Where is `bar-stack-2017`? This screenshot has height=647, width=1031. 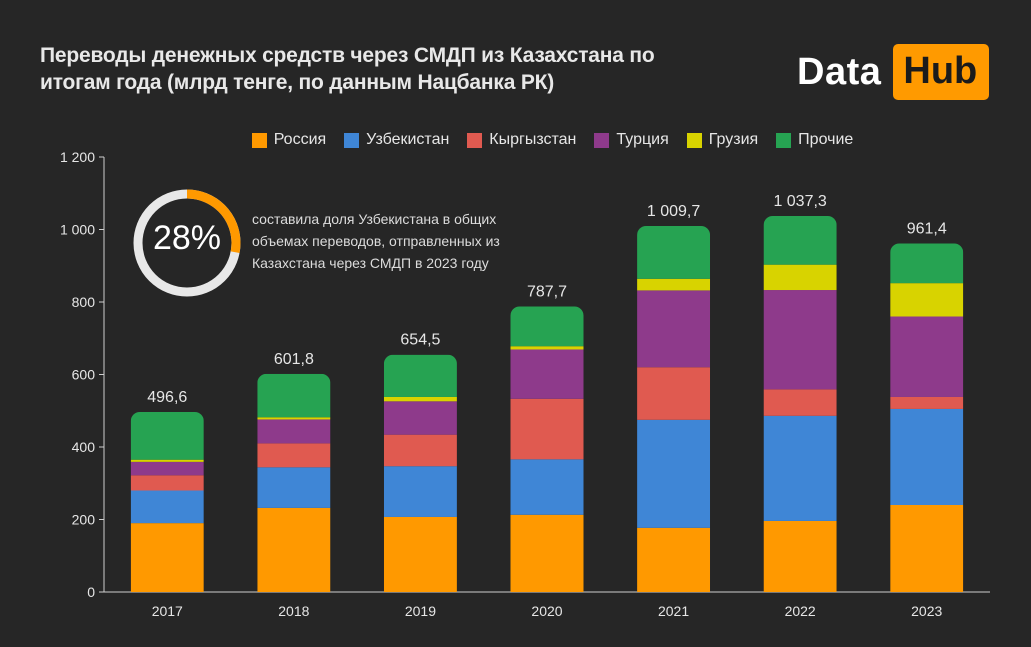
bar-stack-2017 is located at coordinates (167, 501).